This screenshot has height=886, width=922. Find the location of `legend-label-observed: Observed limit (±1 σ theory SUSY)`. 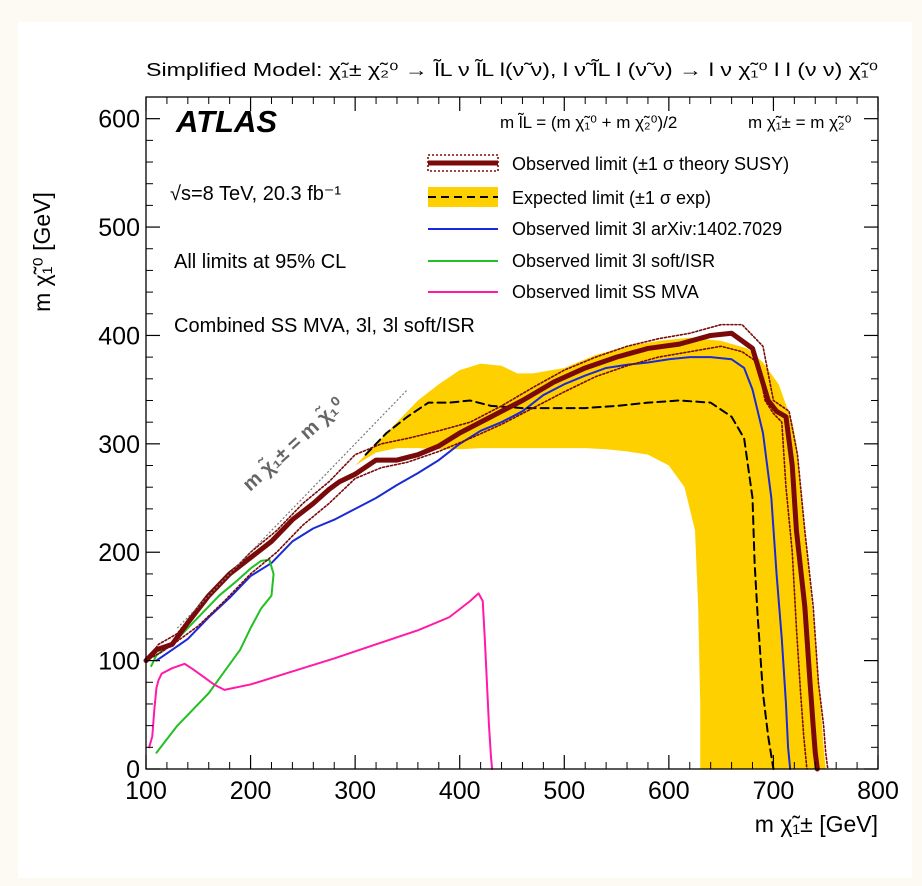

legend-label-observed: Observed limit (±1 σ theory SUSY) is located at coordinates (650, 164).